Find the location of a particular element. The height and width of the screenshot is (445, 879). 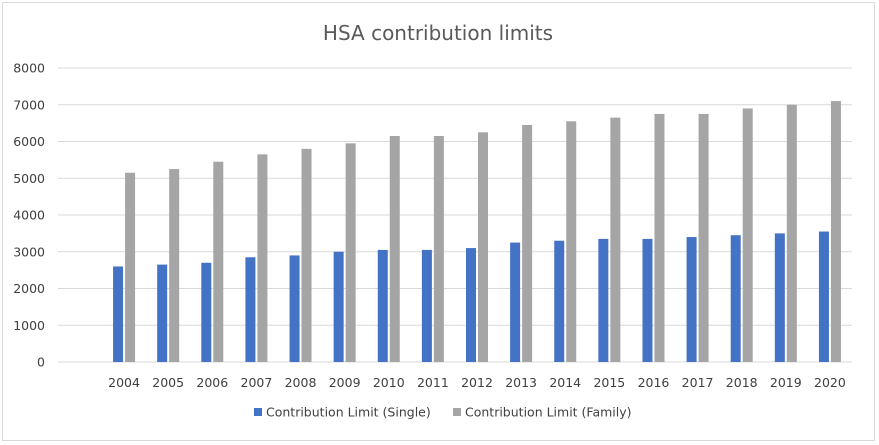

y-tick-label: 7000 is located at coordinates (29, 104).